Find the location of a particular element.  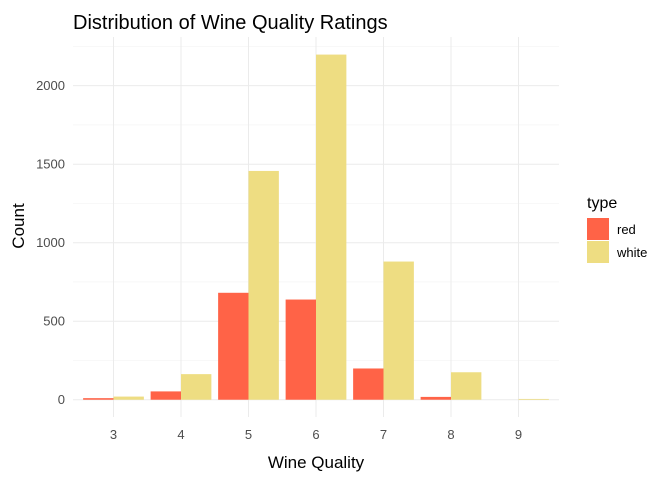

x-axis-label: Wine Quality is located at coordinates (316, 462).